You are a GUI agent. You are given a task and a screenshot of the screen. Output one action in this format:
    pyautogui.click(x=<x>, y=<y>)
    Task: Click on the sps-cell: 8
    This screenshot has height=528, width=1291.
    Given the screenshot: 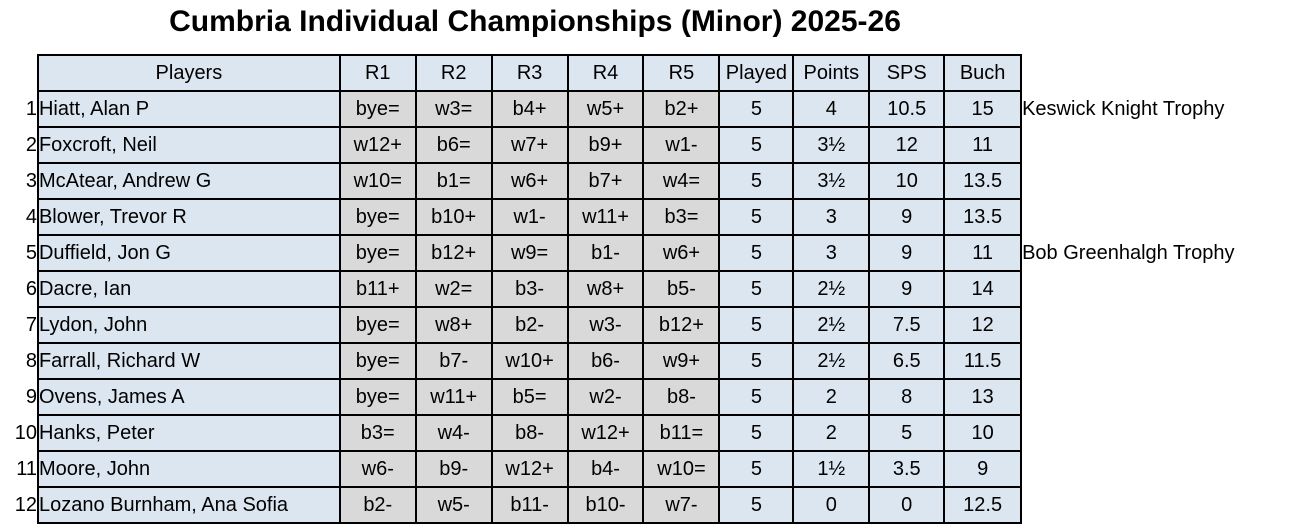 What is the action you would take?
    pyautogui.click(x=907, y=397)
    